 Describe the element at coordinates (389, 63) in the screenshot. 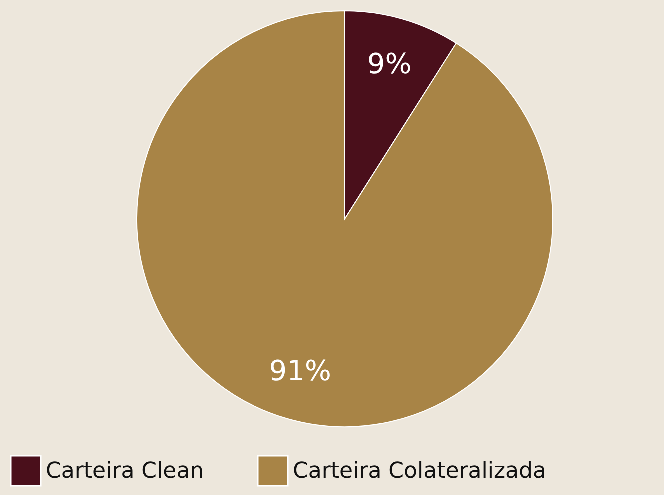

I see `data-label: 9%` at that location.